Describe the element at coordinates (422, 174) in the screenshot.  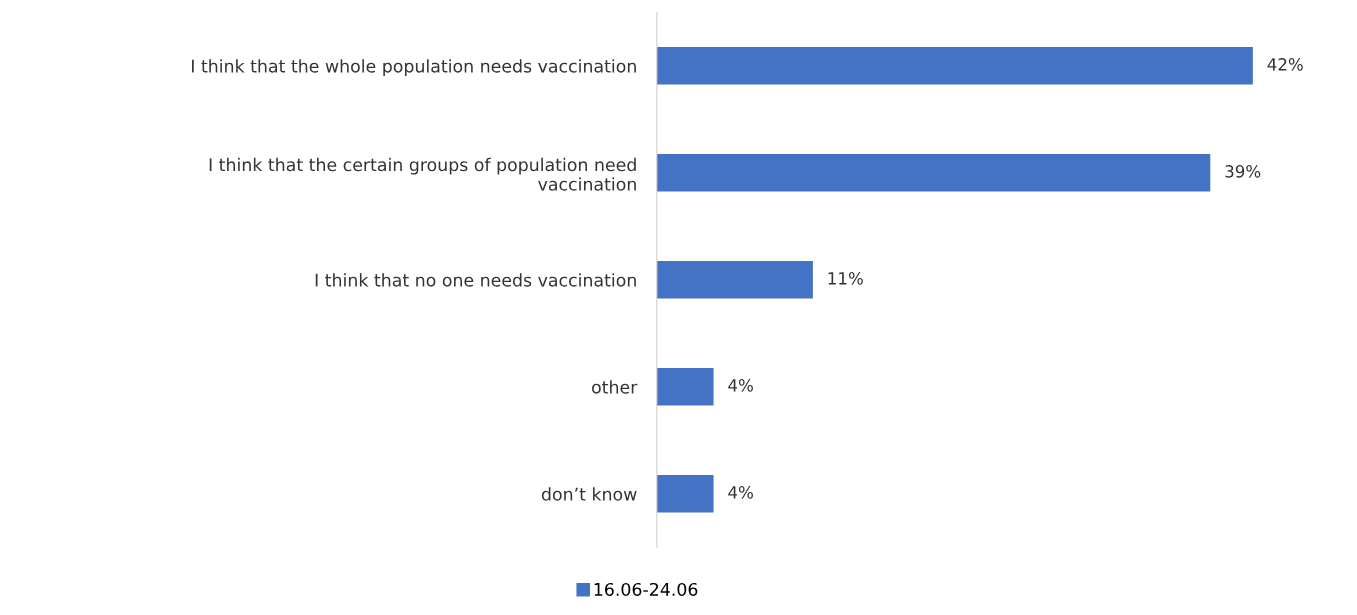
I see `y-tick-label: I think that the certain groups of population need vaccination` at that location.